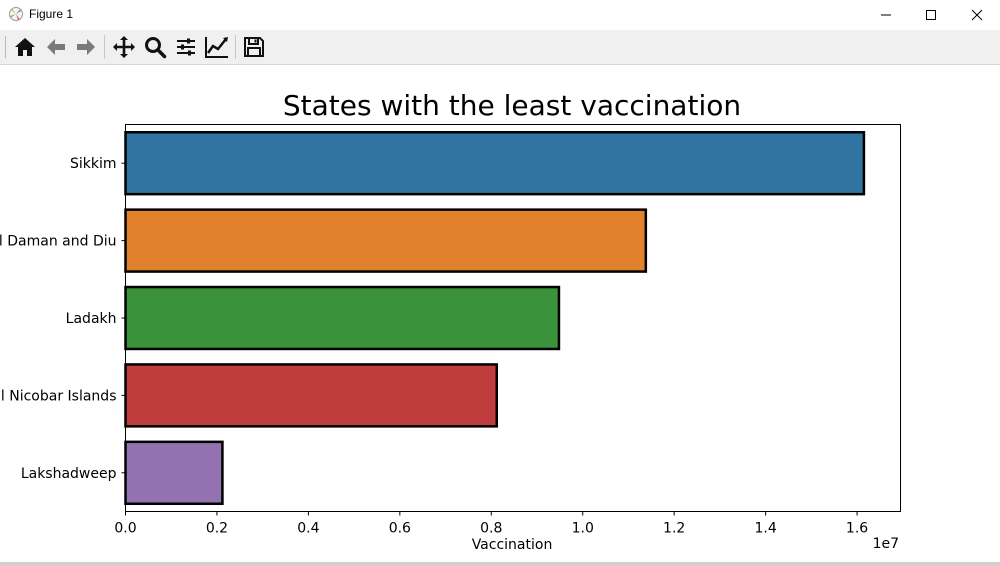  Describe the element at coordinates (125, 529) in the screenshot. I see `x-tick-label: 0.0` at that location.